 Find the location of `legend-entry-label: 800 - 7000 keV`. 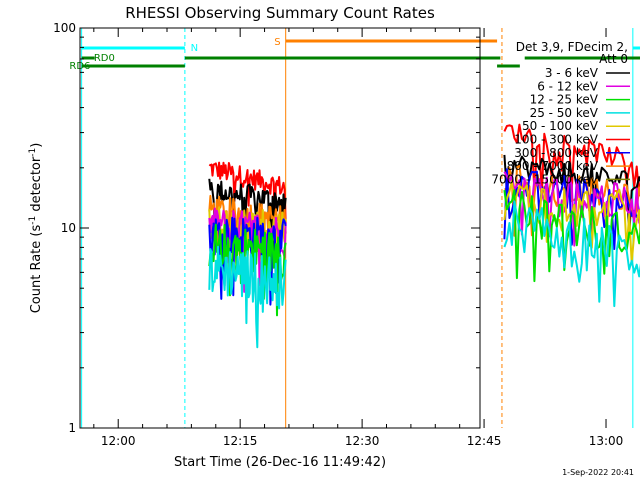

legend-entry-label: 800 - 7000 keV is located at coordinates (553, 166).